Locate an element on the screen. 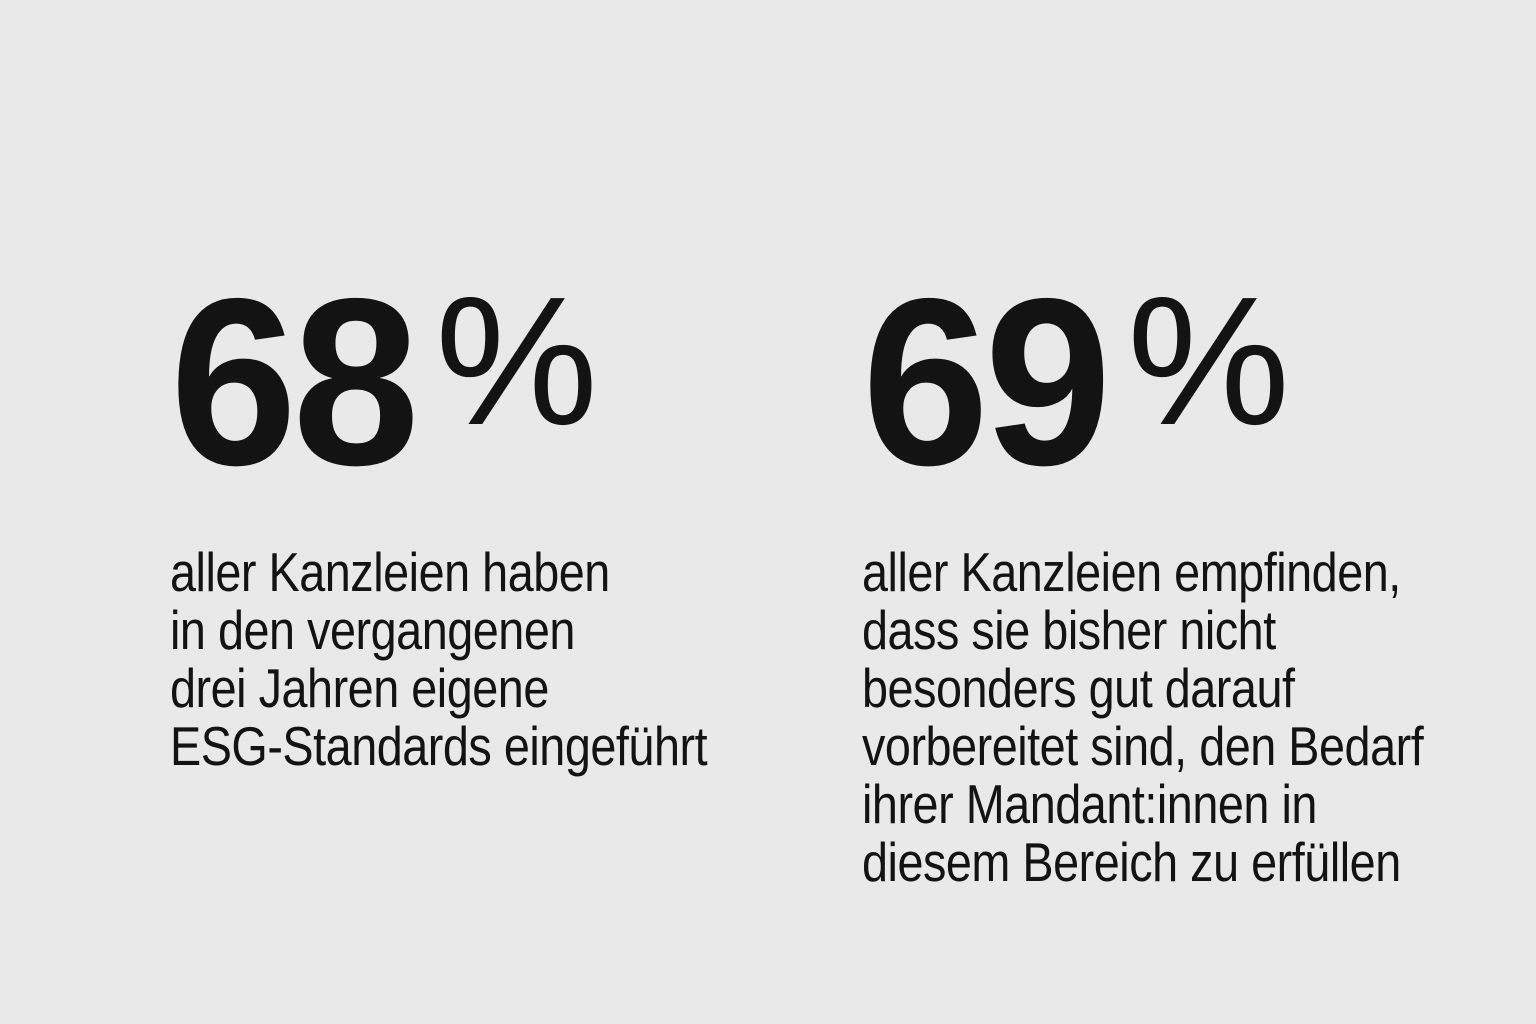 This screenshot has height=1024, width=1536. stat-value-69: 69% is located at coordinates (1197, 382).